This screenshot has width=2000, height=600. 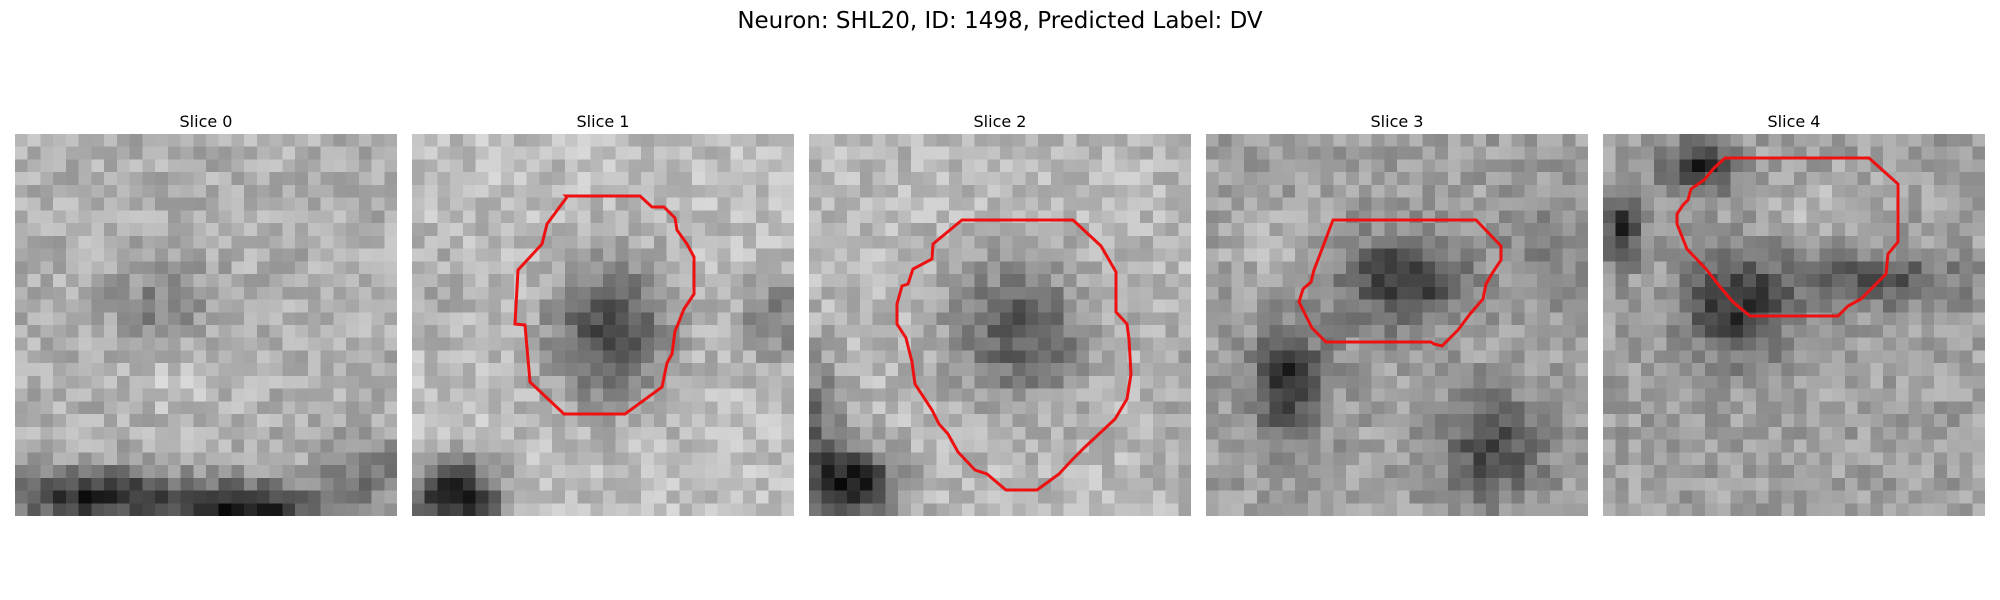 What do you see at coordinates (1397, 121) in the screenshot?
I see `slice-title: Slice 3` at bounding box center [1397, 121].